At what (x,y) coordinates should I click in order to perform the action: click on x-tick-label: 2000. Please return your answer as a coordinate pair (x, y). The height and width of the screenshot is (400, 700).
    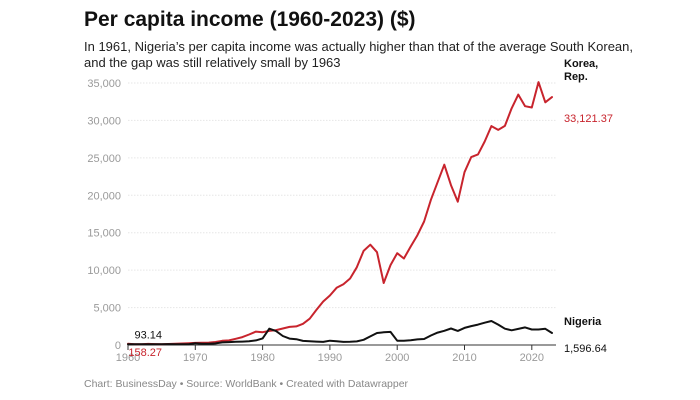
    Looking at the image, I should click on (397, 358).